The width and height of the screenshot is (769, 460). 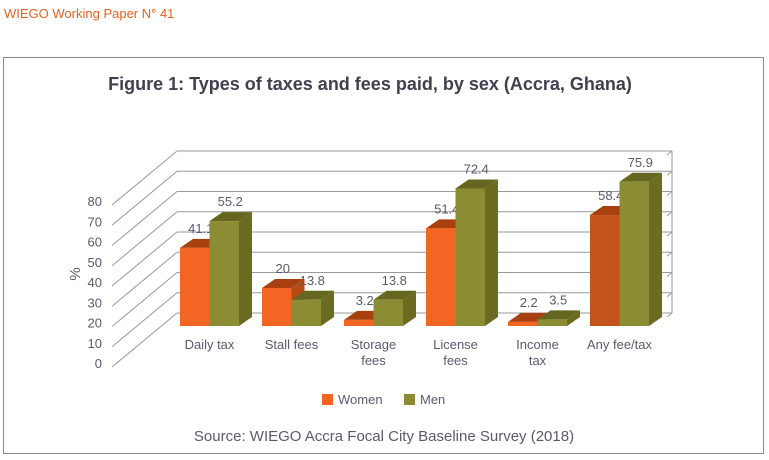 What do you see at coordinates (95, 302) in the screenshot?
I see `y-tick-label: 30` at bounding box center [95, 302].